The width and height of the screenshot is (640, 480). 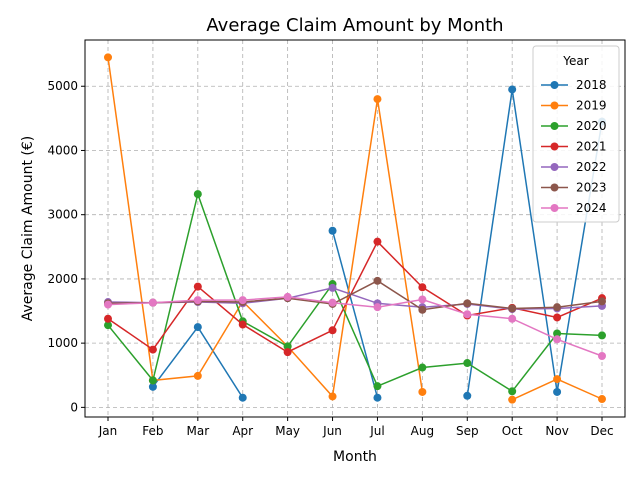 I want to click on x-tick-label: Sep, so click(x=467, y=431).